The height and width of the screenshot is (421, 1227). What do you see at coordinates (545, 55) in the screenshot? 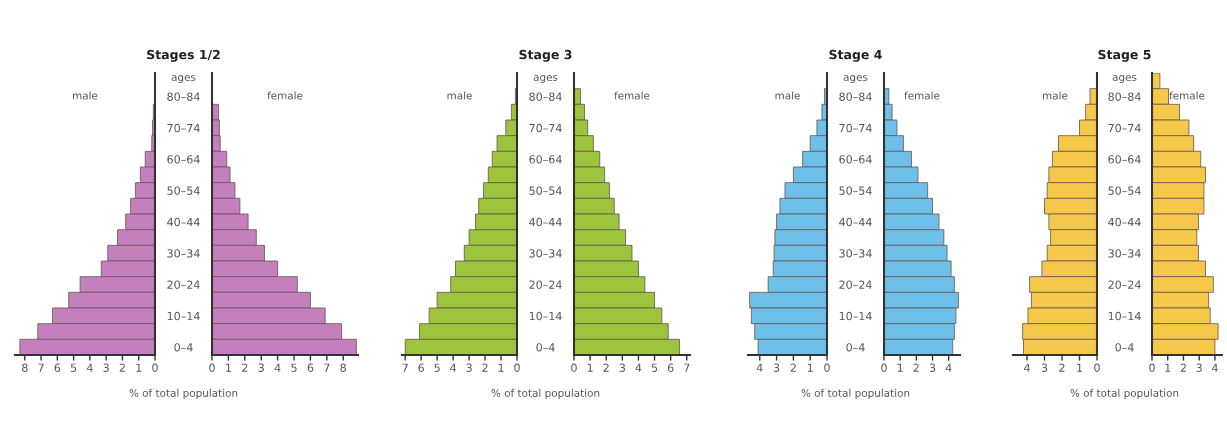
I see `text: Stage 3` at bounding box center [545, 55].